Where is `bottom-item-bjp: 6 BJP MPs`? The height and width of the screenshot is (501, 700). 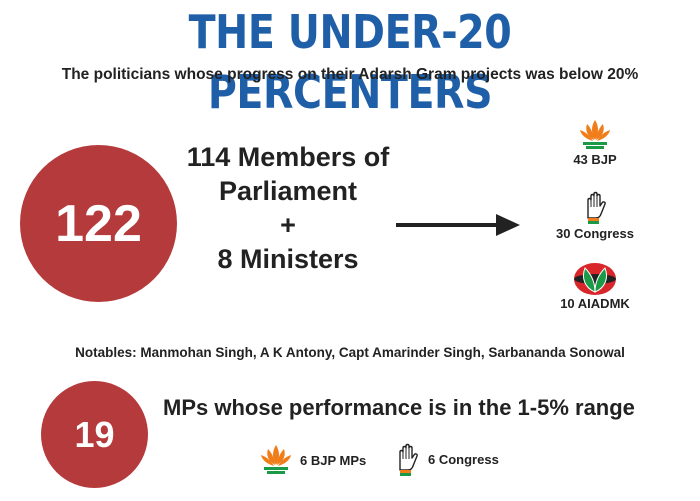 bottom-item-bjp: 6 BJP MPs is located at coordinates (312, 460).